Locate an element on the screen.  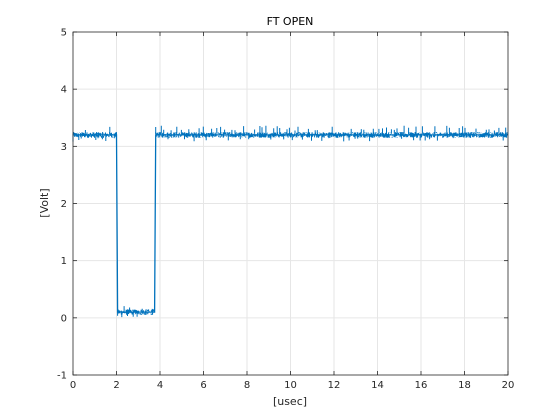
x-tick-label: 6 is located at coordinates (203, 385).